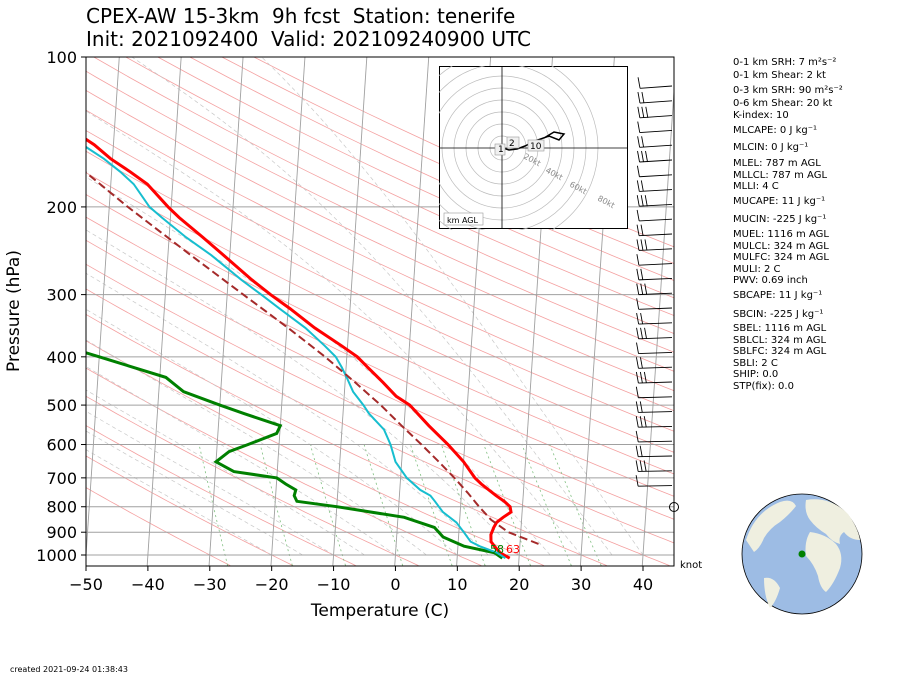 This screenshot has width=906, height=675. I want to click on series-dewpoint-line, so click(295, 455).